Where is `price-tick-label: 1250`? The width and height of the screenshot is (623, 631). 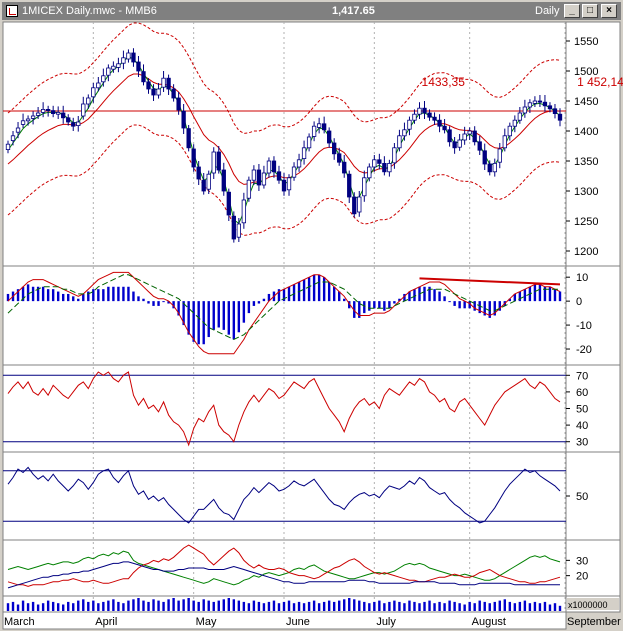 price-tick-label: 1250 is located at coordinates (586, 222).